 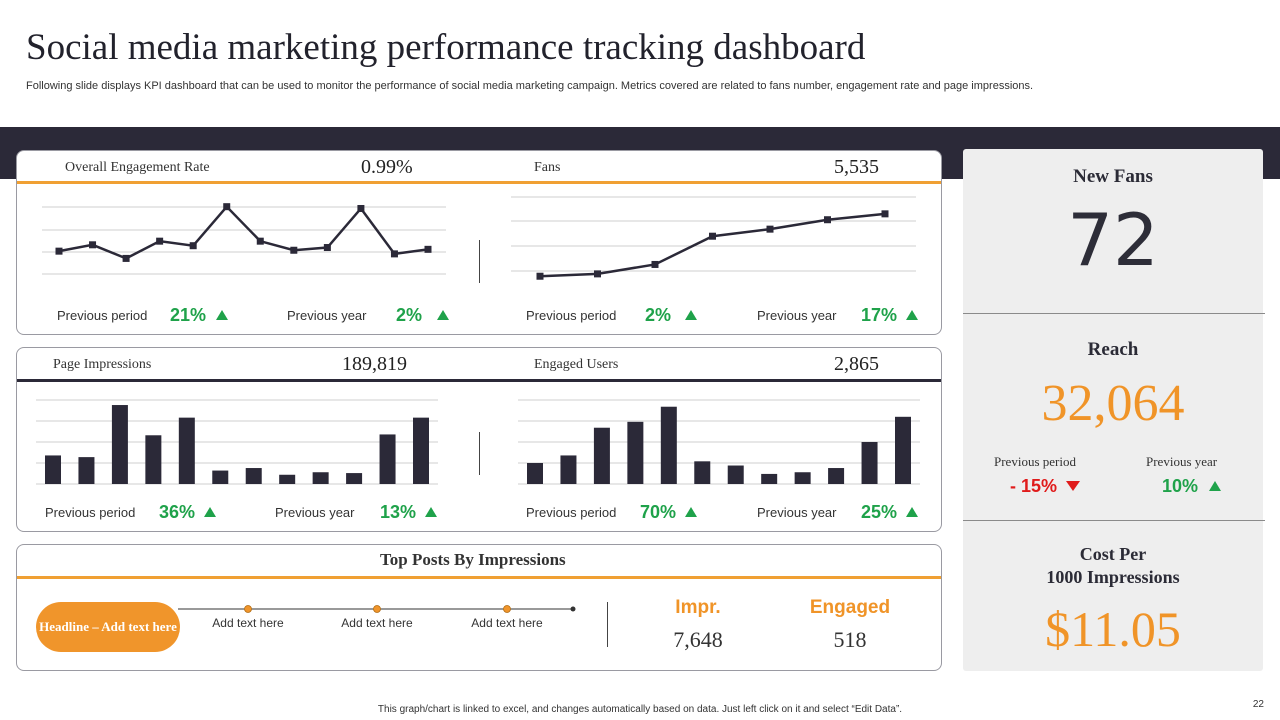 I want to click on engagement-prev-year-pct: 2%, so click(x=409, y=315).